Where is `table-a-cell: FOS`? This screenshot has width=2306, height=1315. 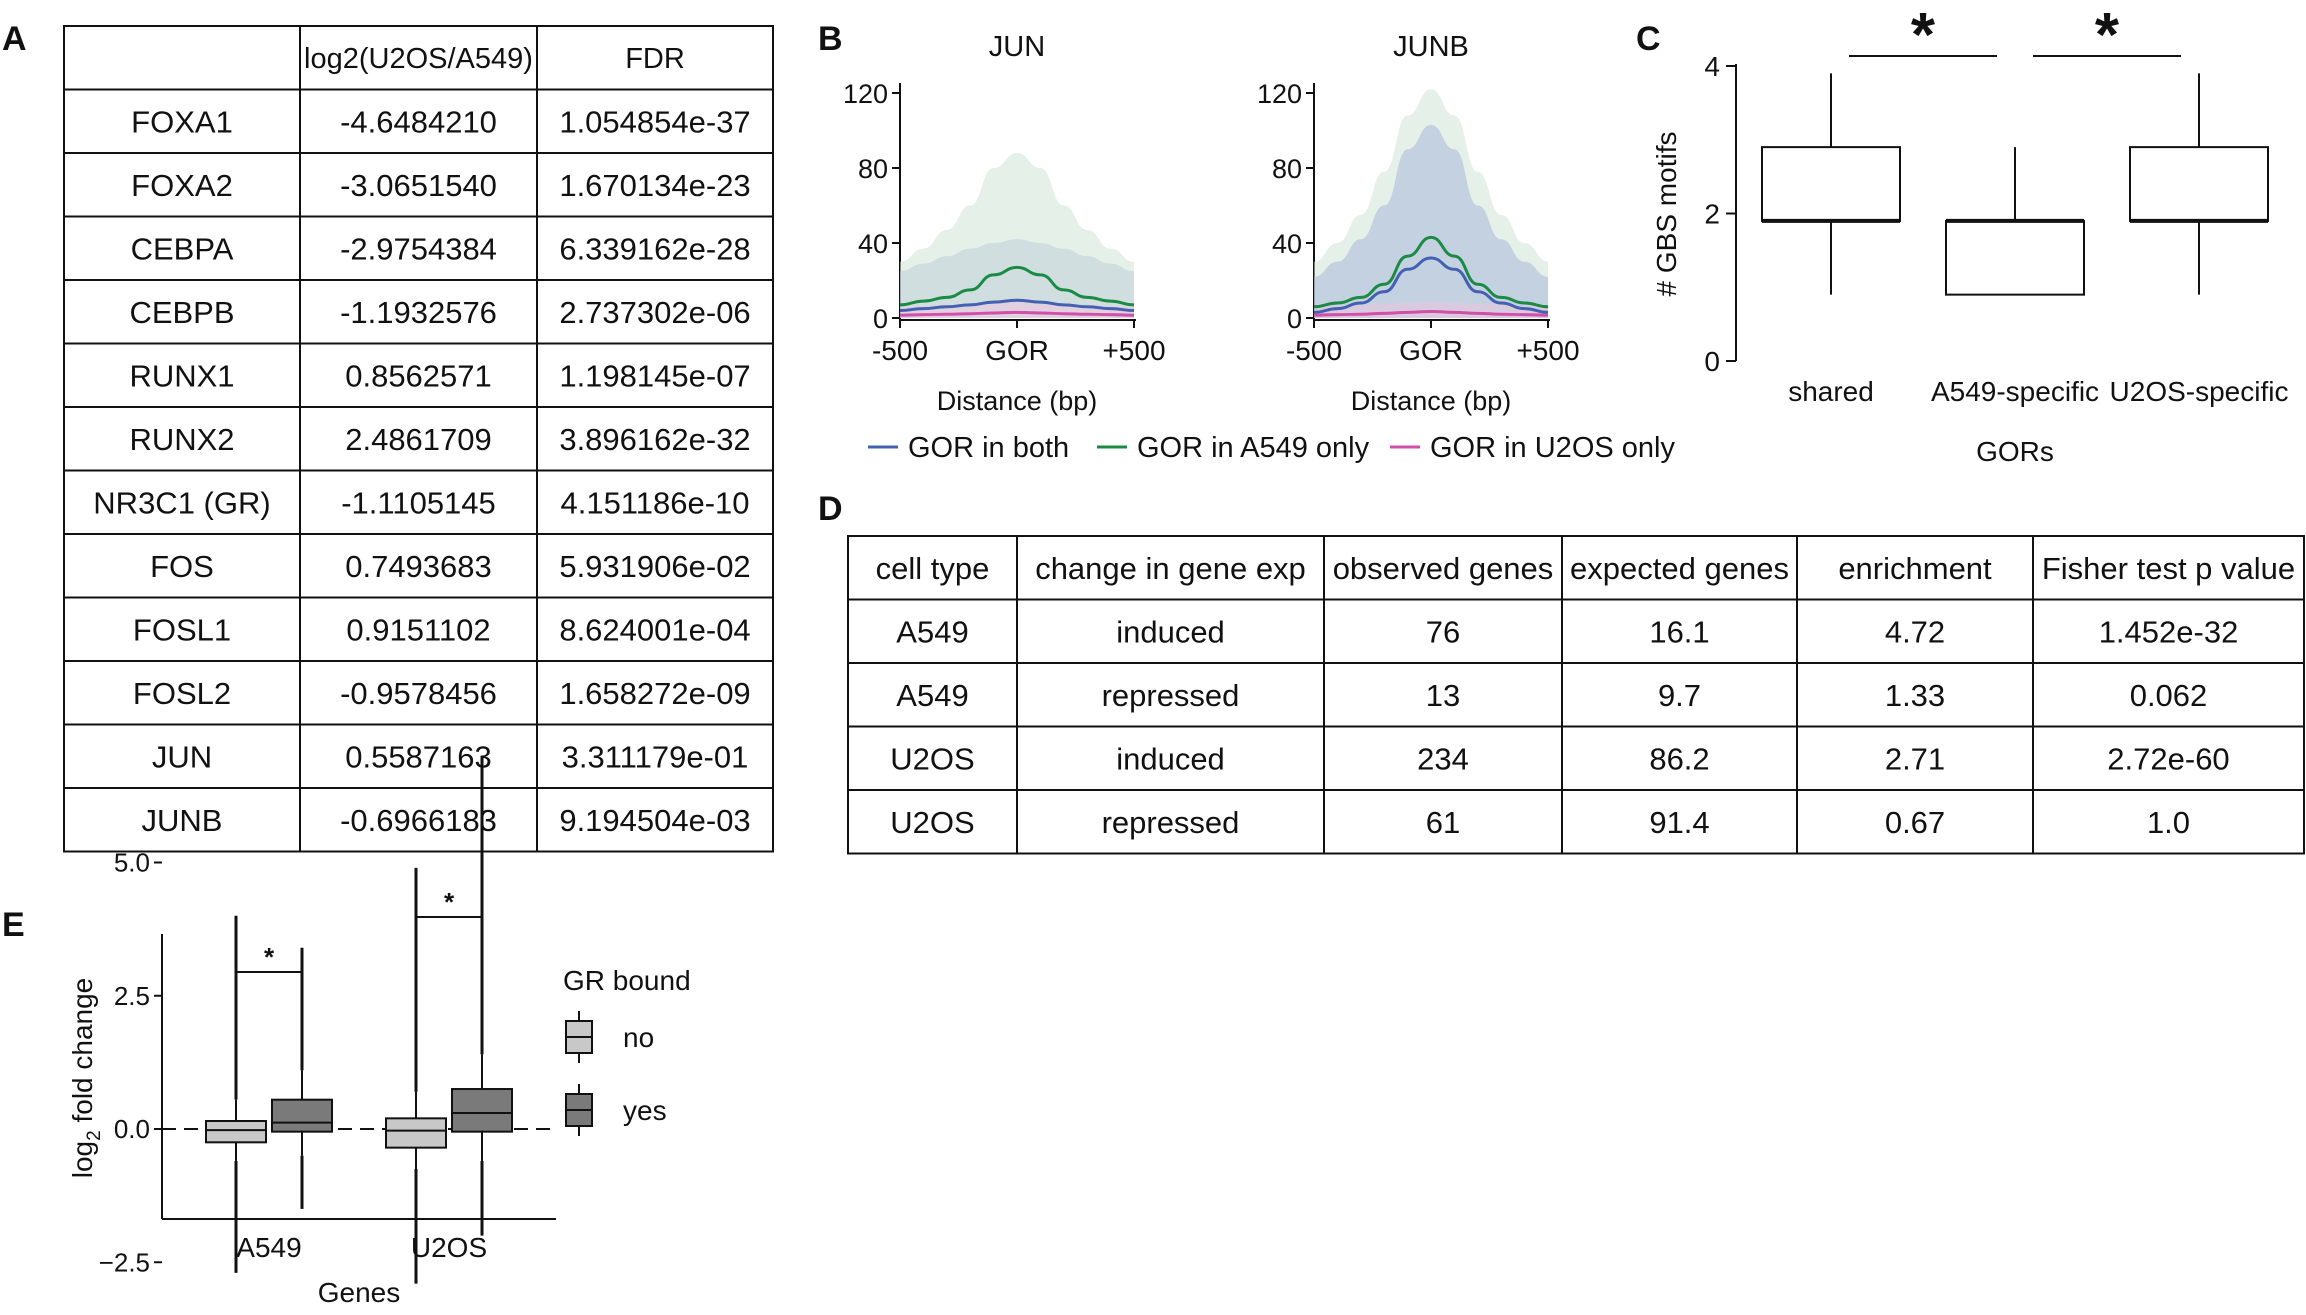 table-a-cell: FOS is located at coordinates (182, 566).